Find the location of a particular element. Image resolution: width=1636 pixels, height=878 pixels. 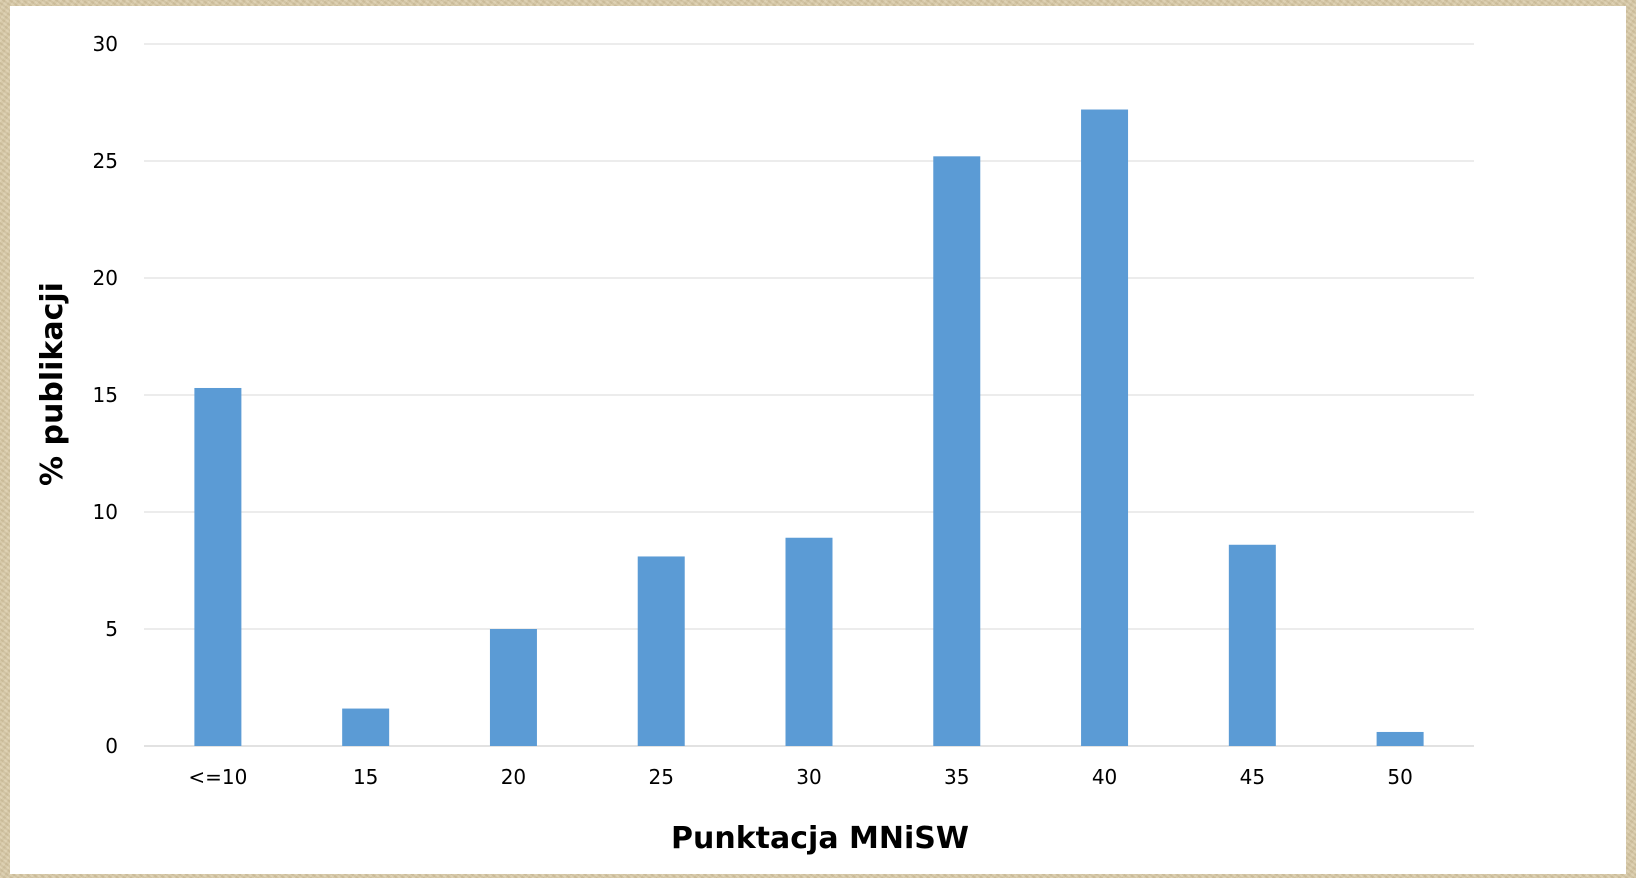

x-tick-label: 30 is located at coordinates (808, 777).